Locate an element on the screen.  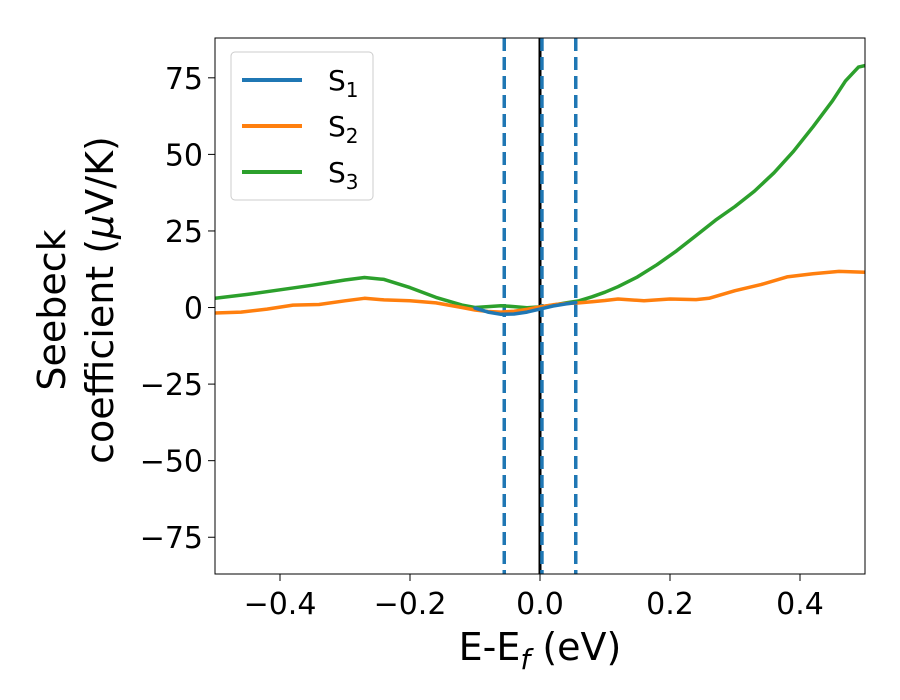
legend-label-s2: S2 is located at coordinates (343, 129).